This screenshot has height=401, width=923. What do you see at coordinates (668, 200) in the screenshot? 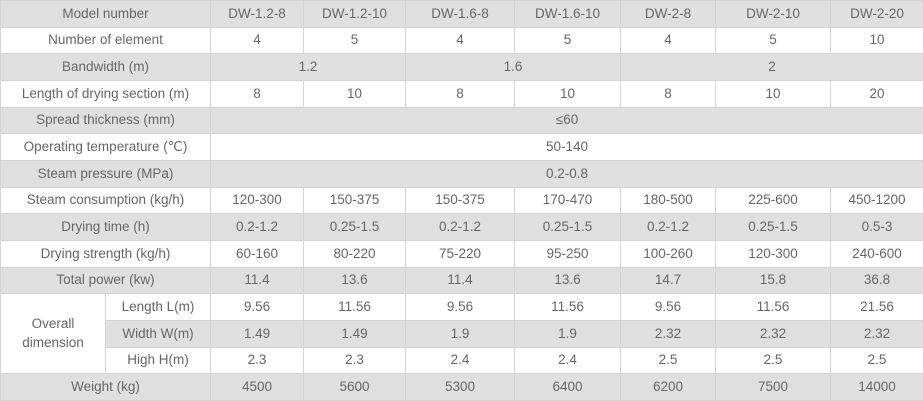
I see `cell: 180-500` at bounding box center [668, 200].